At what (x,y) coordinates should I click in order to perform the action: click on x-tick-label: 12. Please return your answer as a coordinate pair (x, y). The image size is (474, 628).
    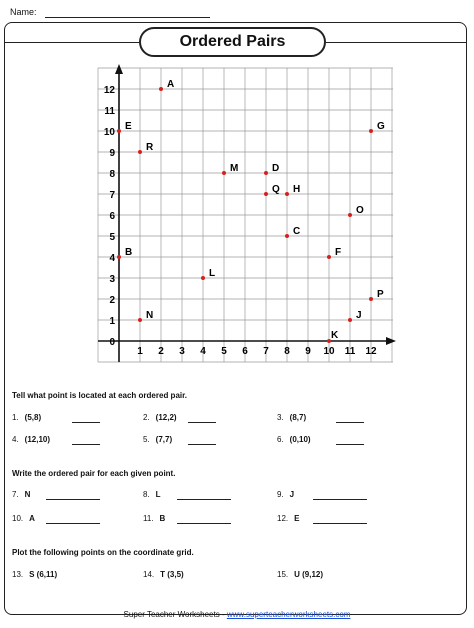
    Looking at the image, I should click on (371, 351).